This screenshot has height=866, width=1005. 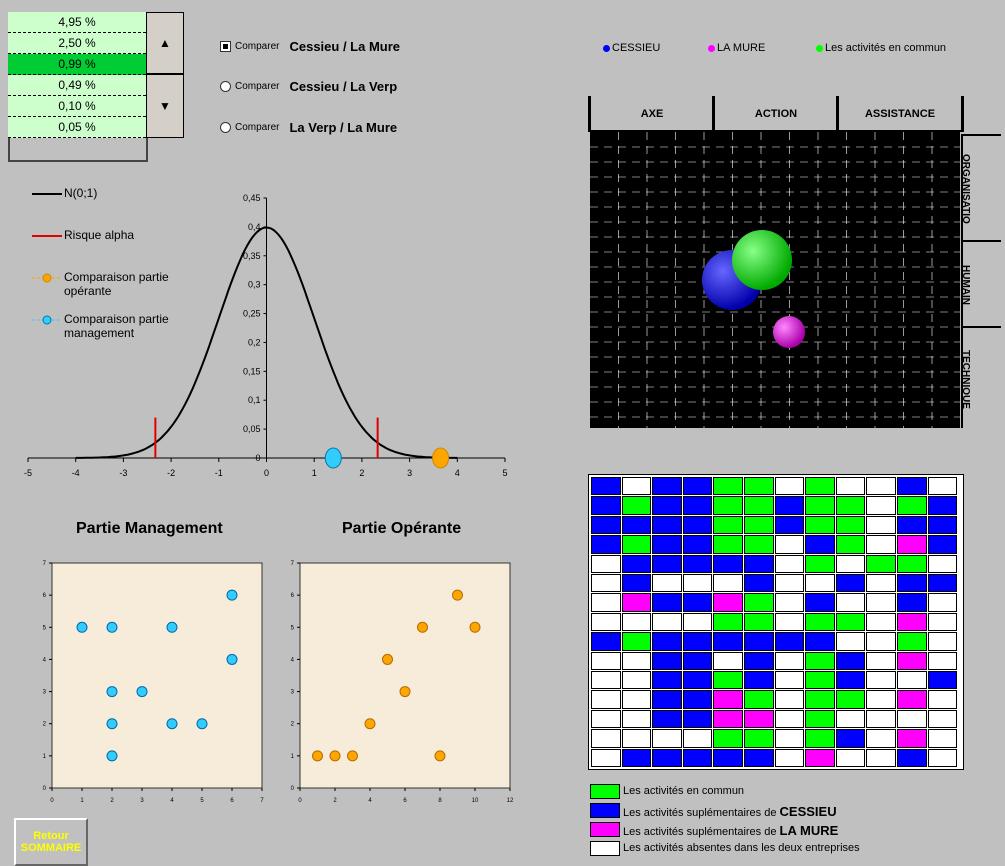 I want to click on row-header-humain: HUMAIN, so click(x=965, y=285).